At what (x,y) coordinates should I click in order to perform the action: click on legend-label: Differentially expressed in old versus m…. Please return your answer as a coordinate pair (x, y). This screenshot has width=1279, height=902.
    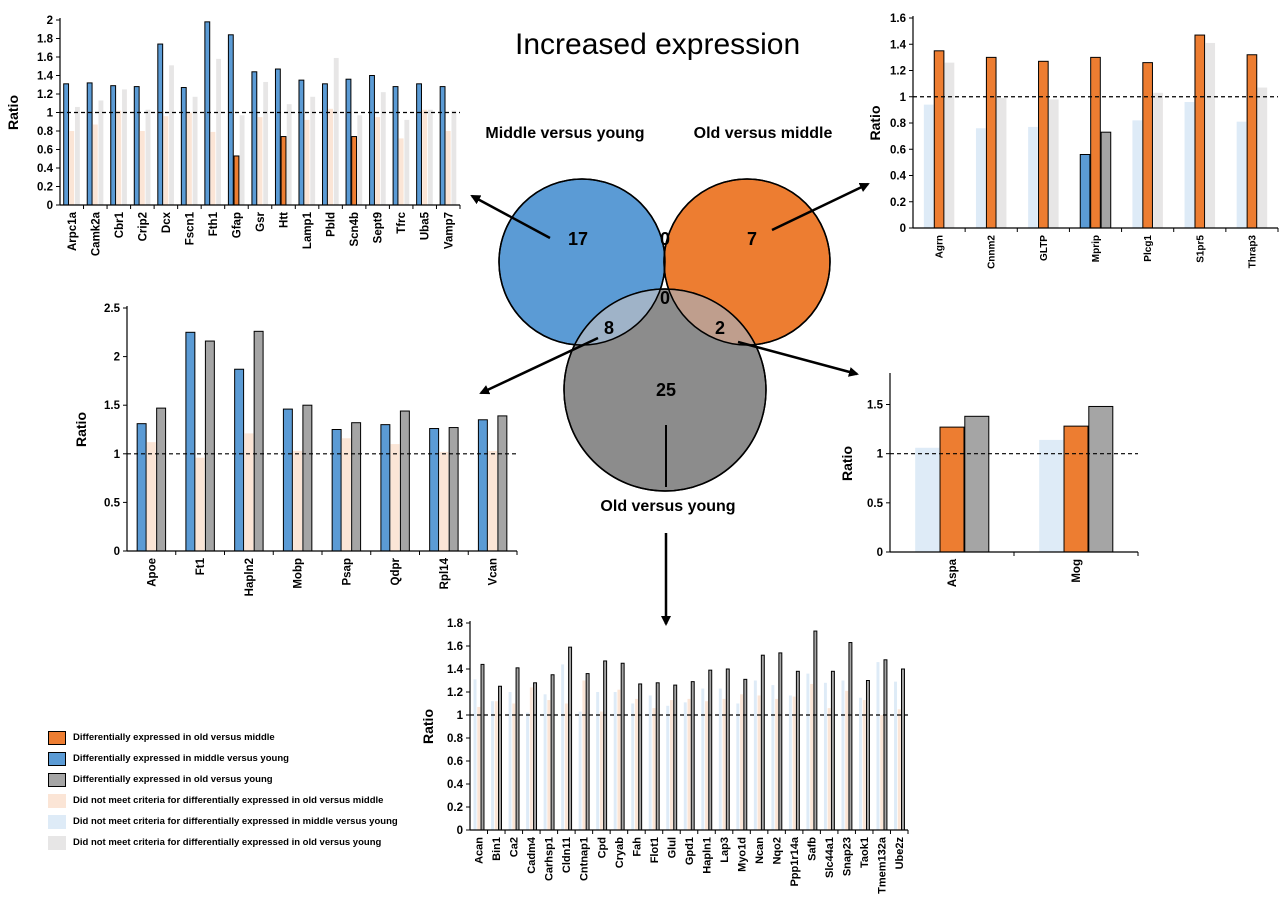
    Looking at the image, I should click on (174, 737).